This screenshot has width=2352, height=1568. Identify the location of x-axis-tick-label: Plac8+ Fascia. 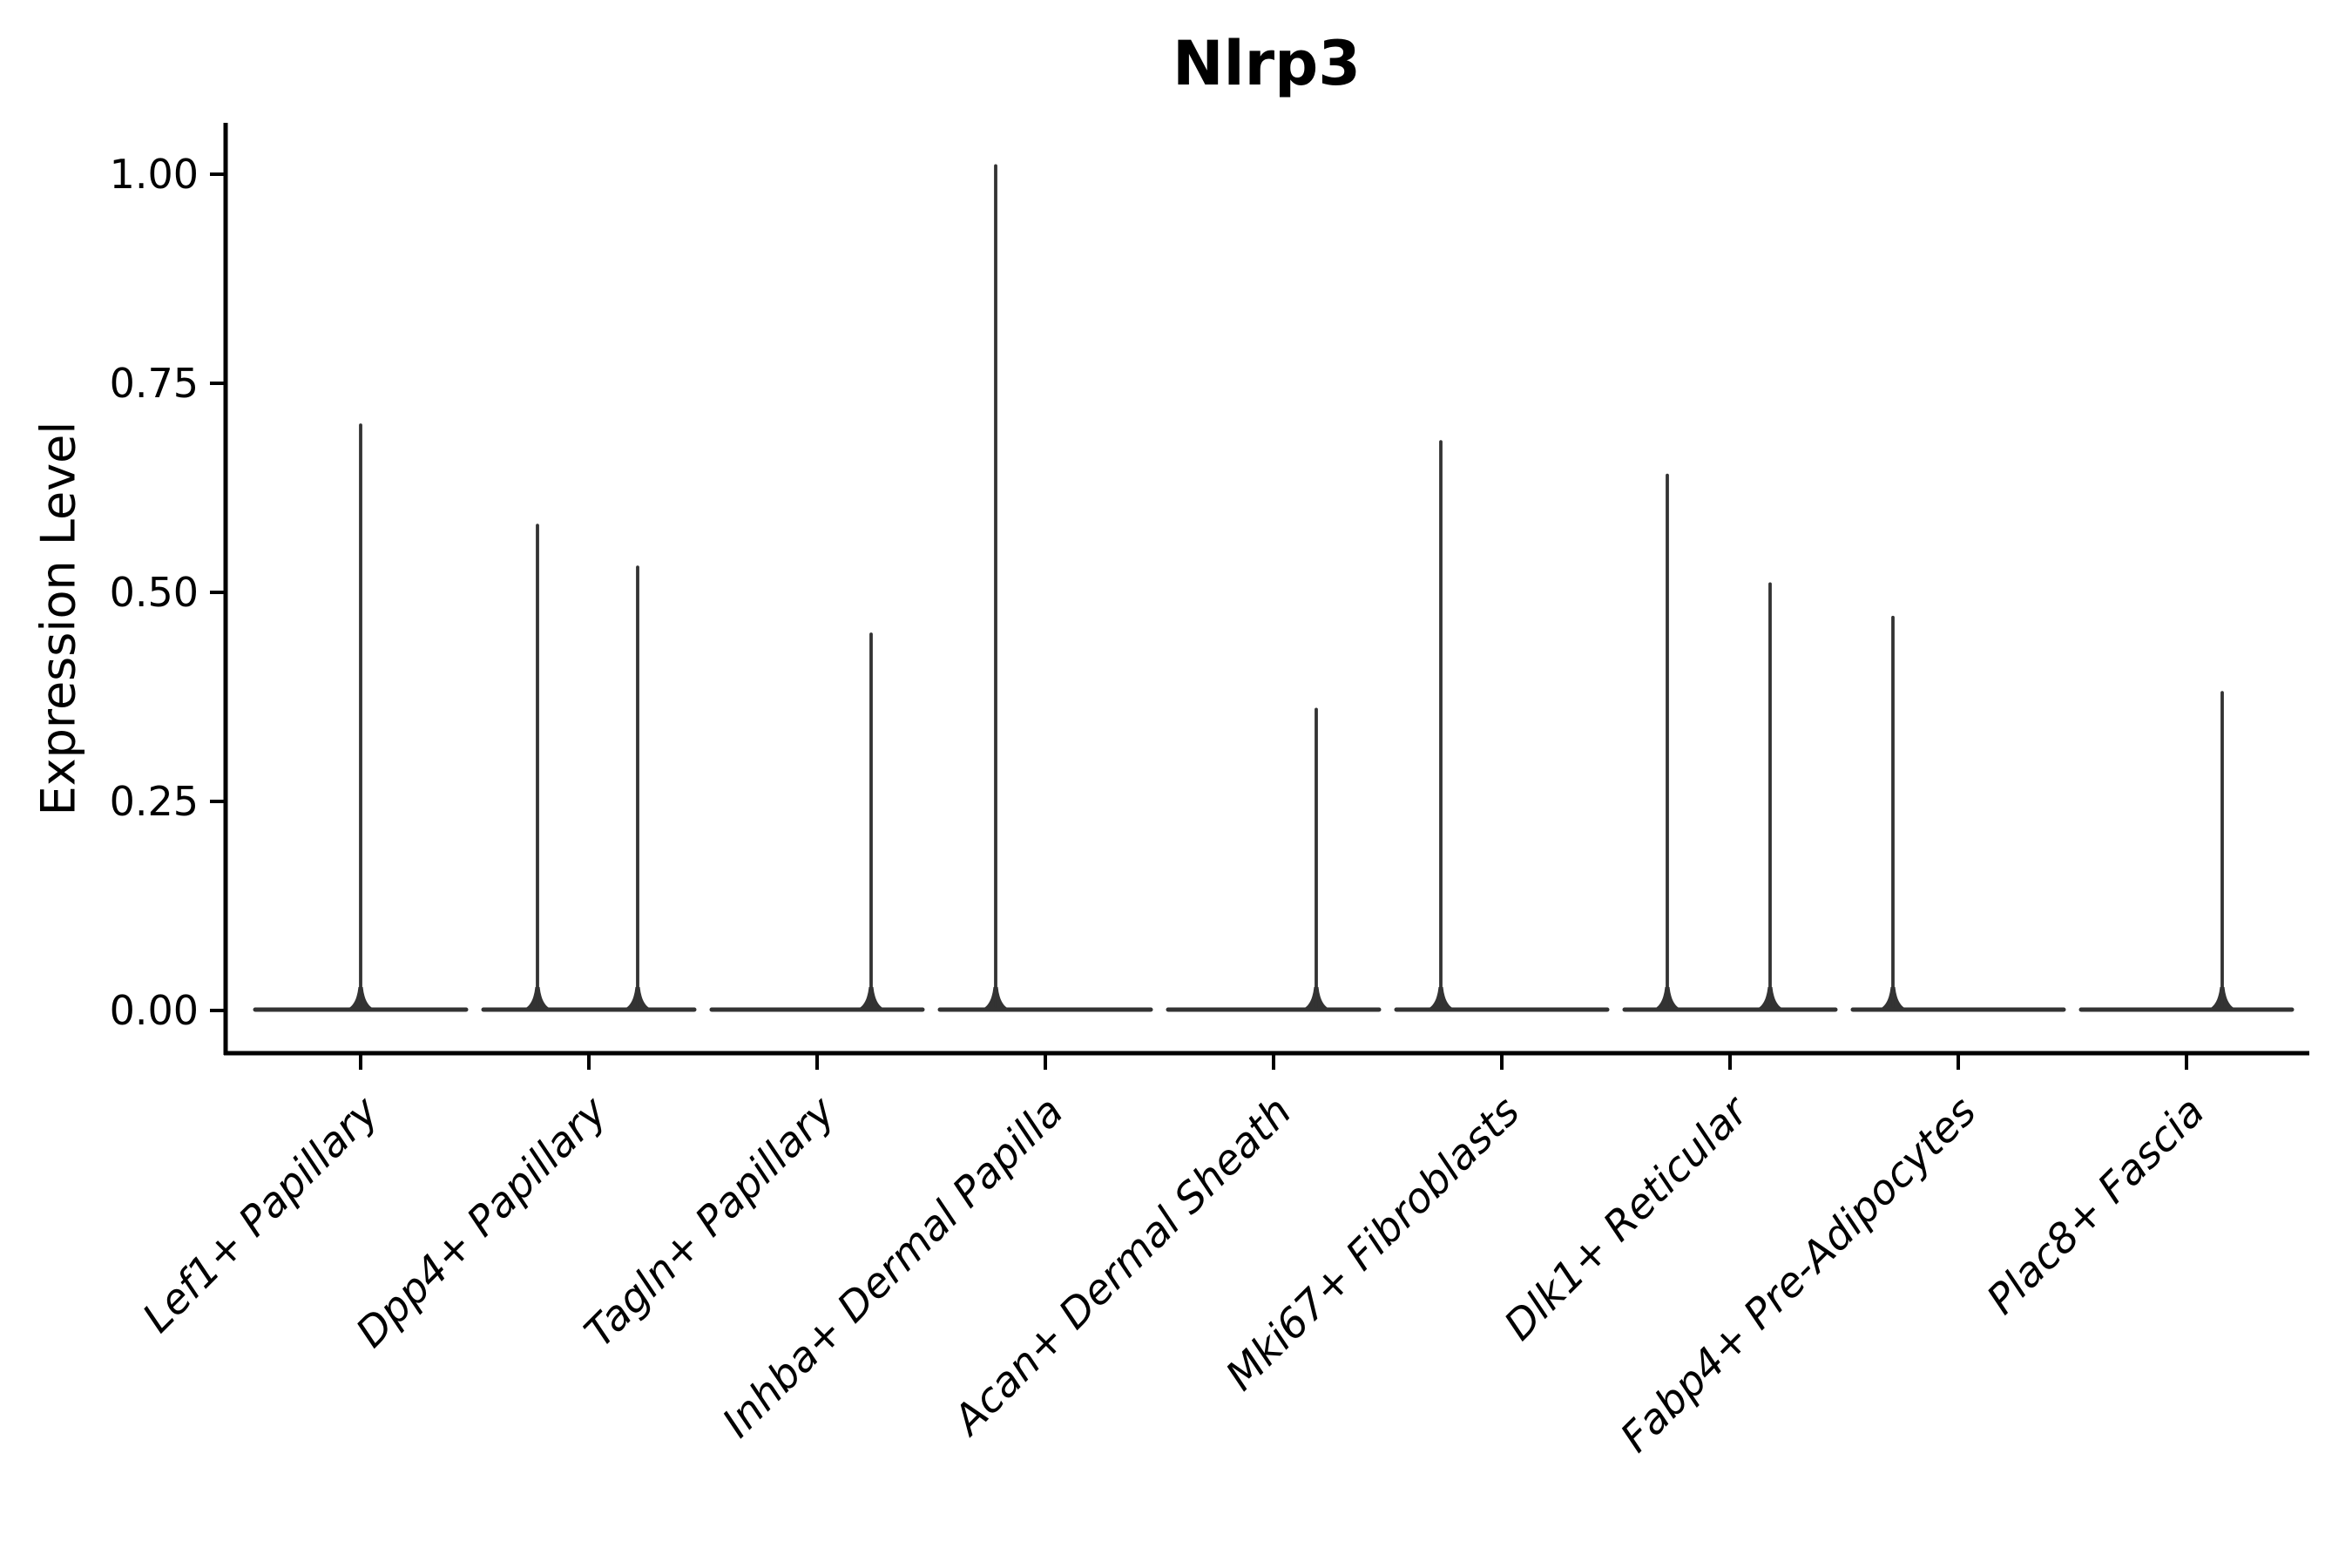
(2095, 1206).